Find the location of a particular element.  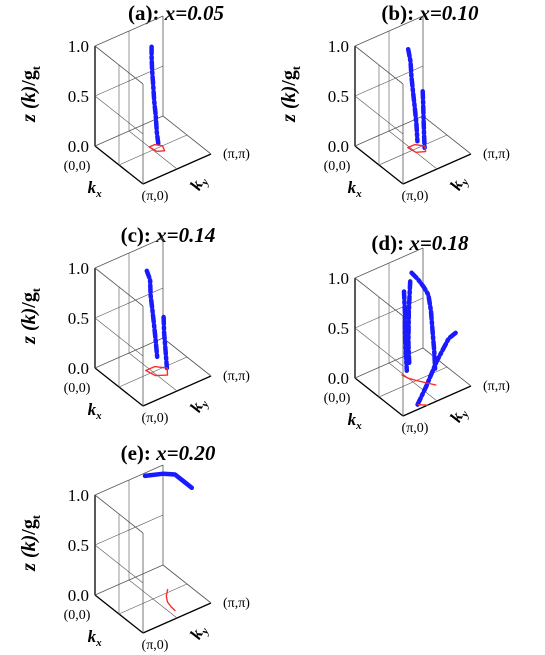

panel-title: (d): x=0.18 is located at coordinates (420, 243).